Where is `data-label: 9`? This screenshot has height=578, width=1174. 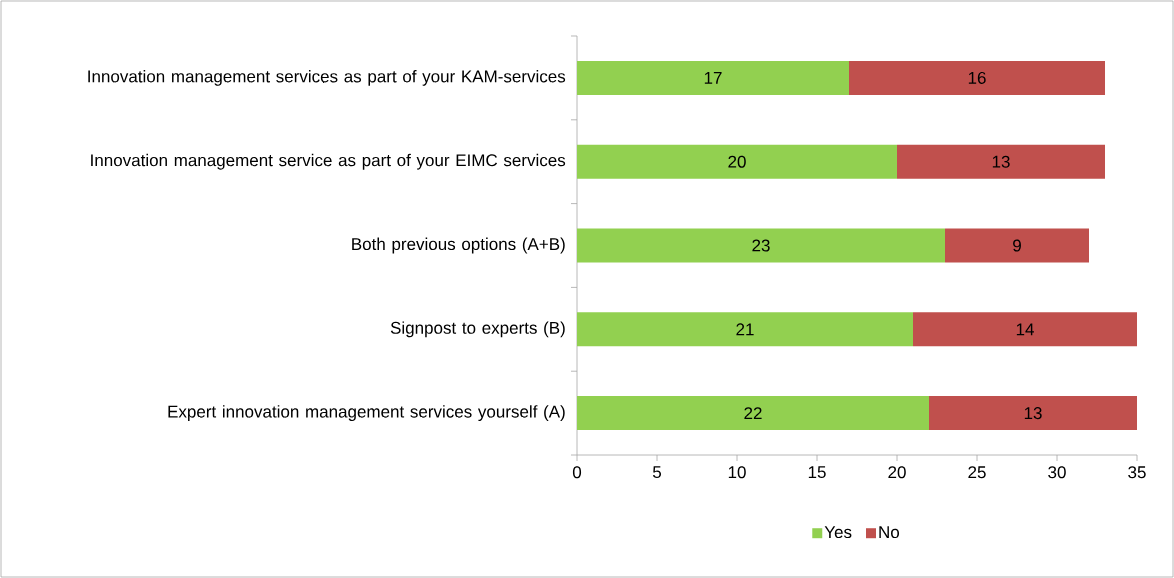 data-label: 9 is located at coordinates (1017, 245).